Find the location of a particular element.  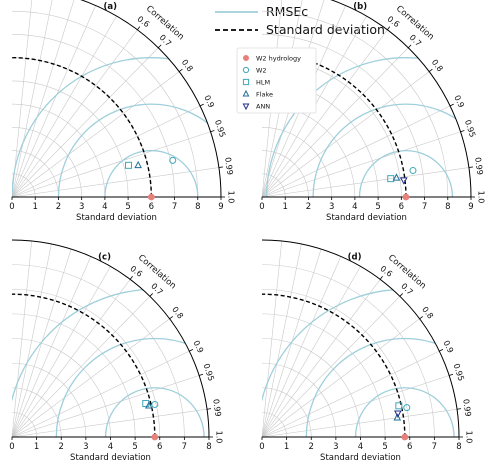

legend-label-hlm: HLM is located at coordinates (263, 83).